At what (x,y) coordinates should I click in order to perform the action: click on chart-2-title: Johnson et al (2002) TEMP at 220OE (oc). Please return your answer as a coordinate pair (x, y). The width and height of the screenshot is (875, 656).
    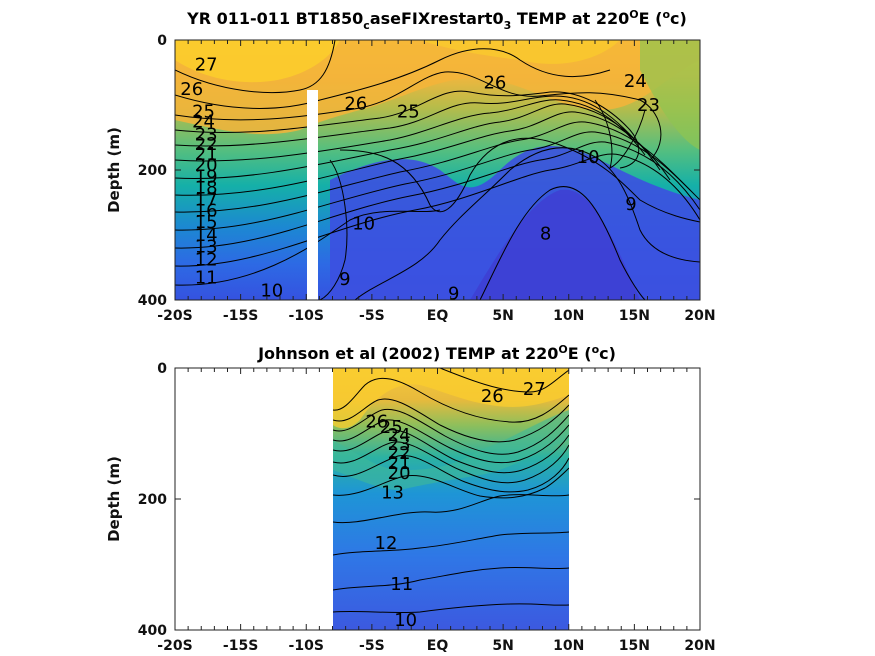
    Looking at the image, I should click on (436, 353).